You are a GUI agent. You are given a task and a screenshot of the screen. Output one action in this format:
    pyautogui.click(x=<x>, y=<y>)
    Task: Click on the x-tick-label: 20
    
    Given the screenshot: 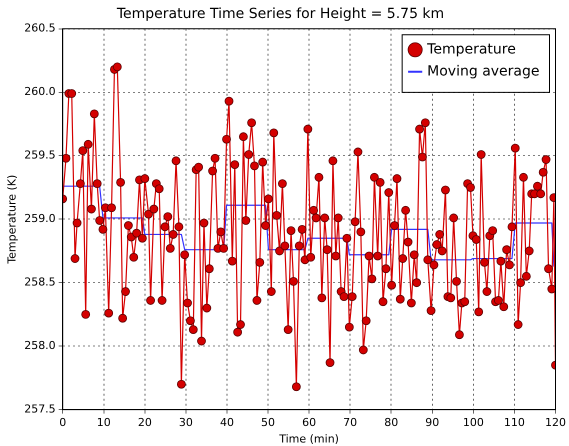 What is the action you would take?
    pyautogui.click(x=145, y=423)
    